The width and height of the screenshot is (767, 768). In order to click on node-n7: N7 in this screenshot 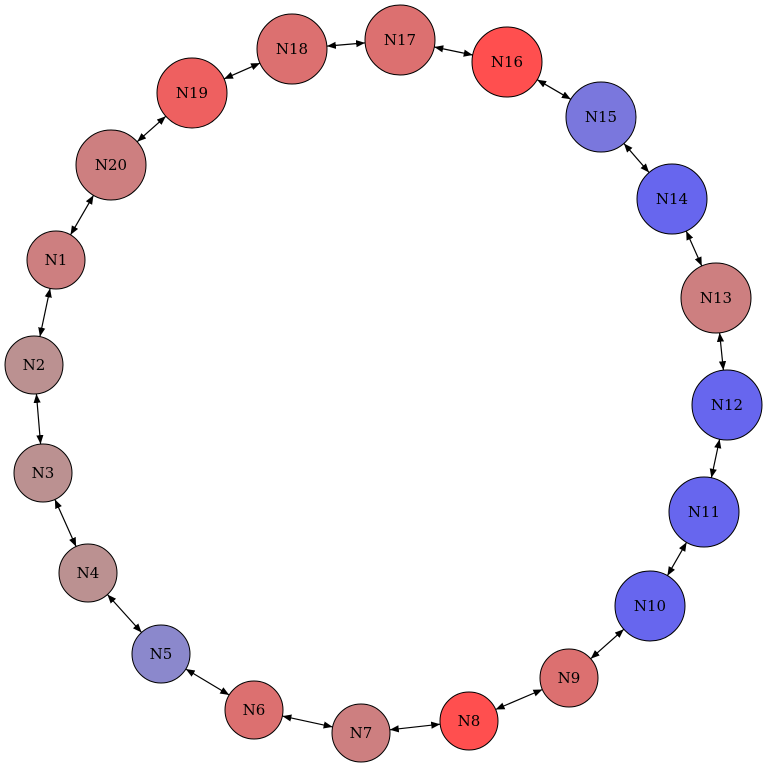, I will do `click(361, 733)`.